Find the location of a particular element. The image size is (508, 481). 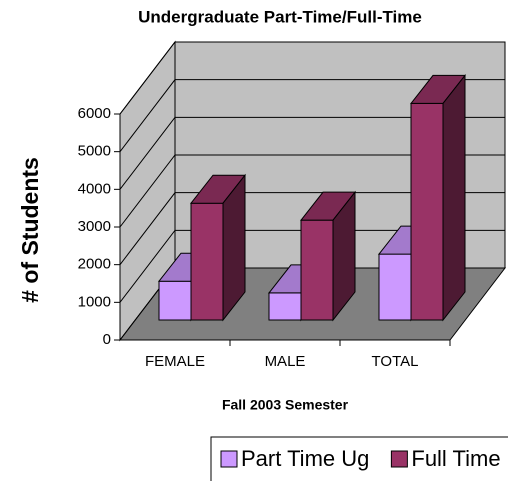

y-axis-title: # of Students is located at coordinates (30, 230).